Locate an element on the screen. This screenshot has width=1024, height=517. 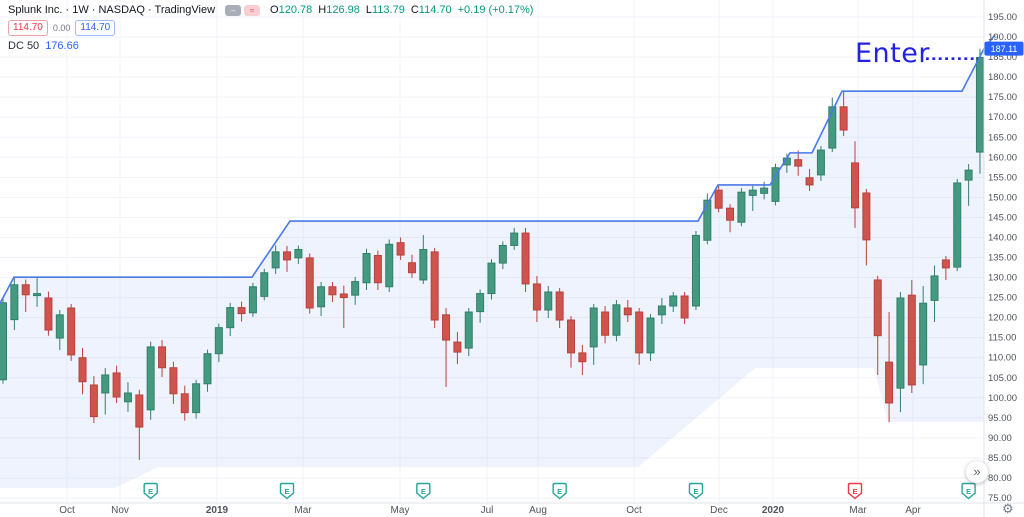
price-tick-label: 100.00 is located at coordinates (1002, 398).